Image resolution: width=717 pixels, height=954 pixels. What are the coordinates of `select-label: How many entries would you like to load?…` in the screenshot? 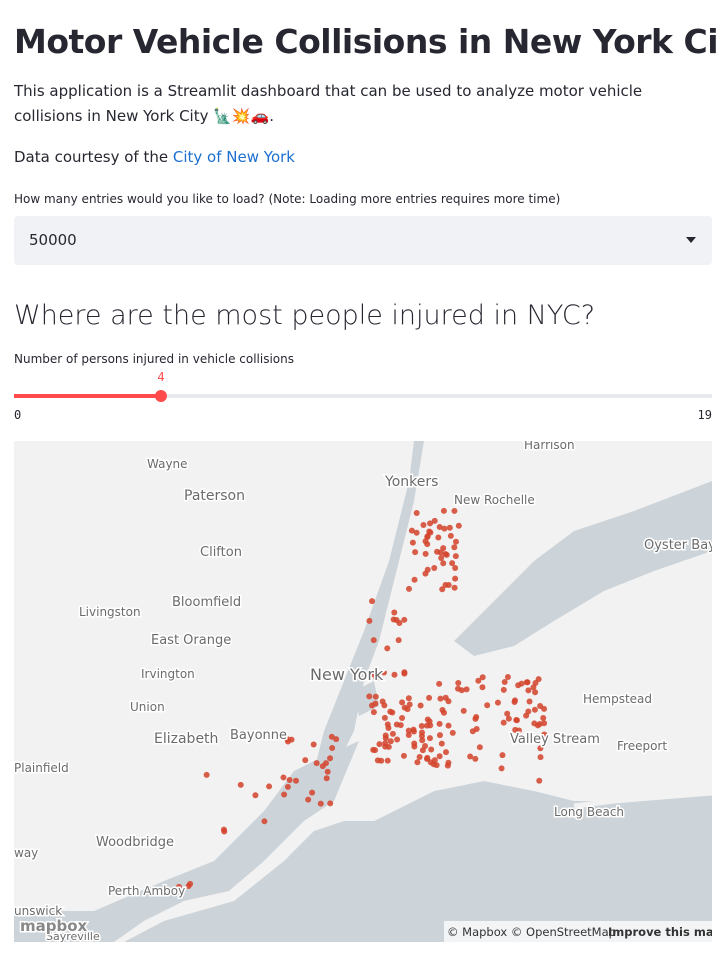 It's located at (287, 199).